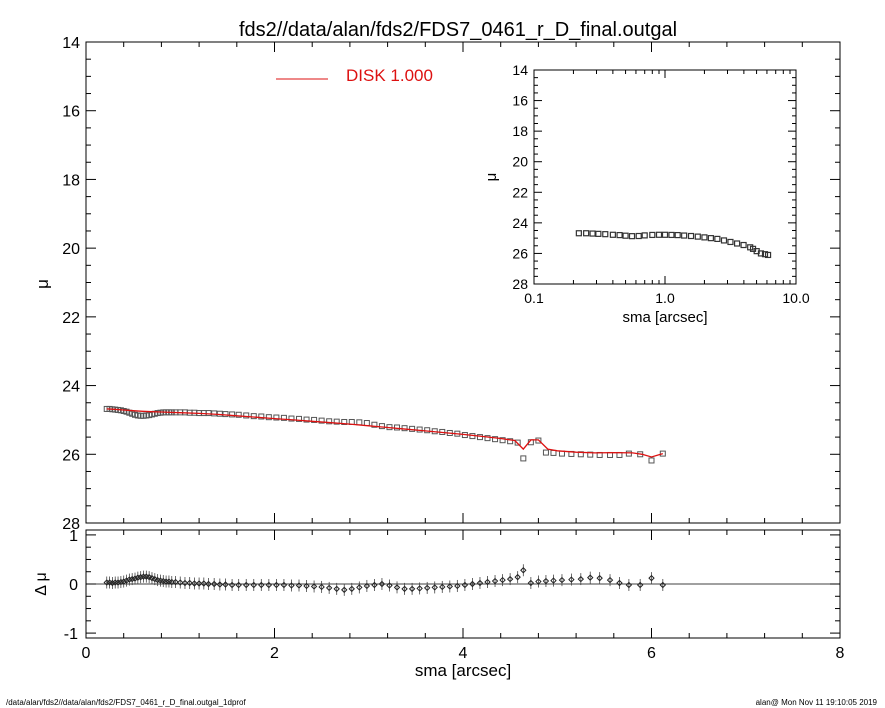  Describe the element at coordinates (389, 75) in the screenshot. I see `legend-label-disk: DISK 1.000` at that location.